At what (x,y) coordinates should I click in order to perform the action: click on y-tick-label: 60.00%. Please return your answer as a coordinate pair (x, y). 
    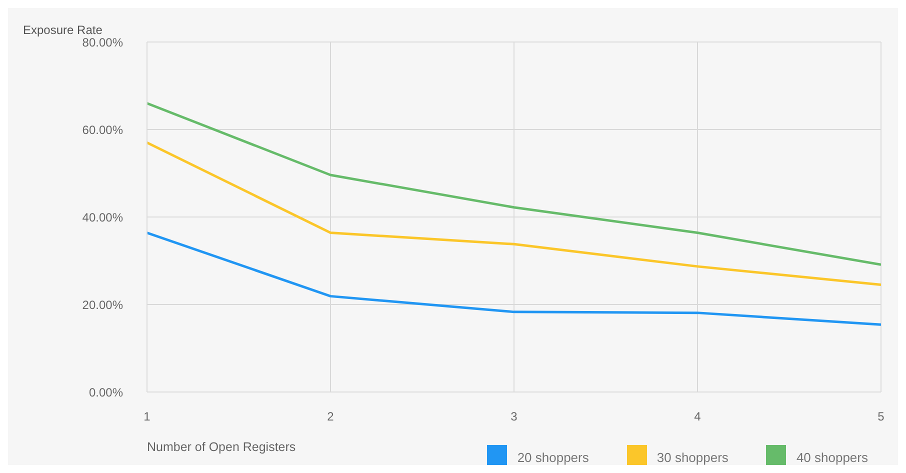
    Looking at the image, I should click on (103, 129).